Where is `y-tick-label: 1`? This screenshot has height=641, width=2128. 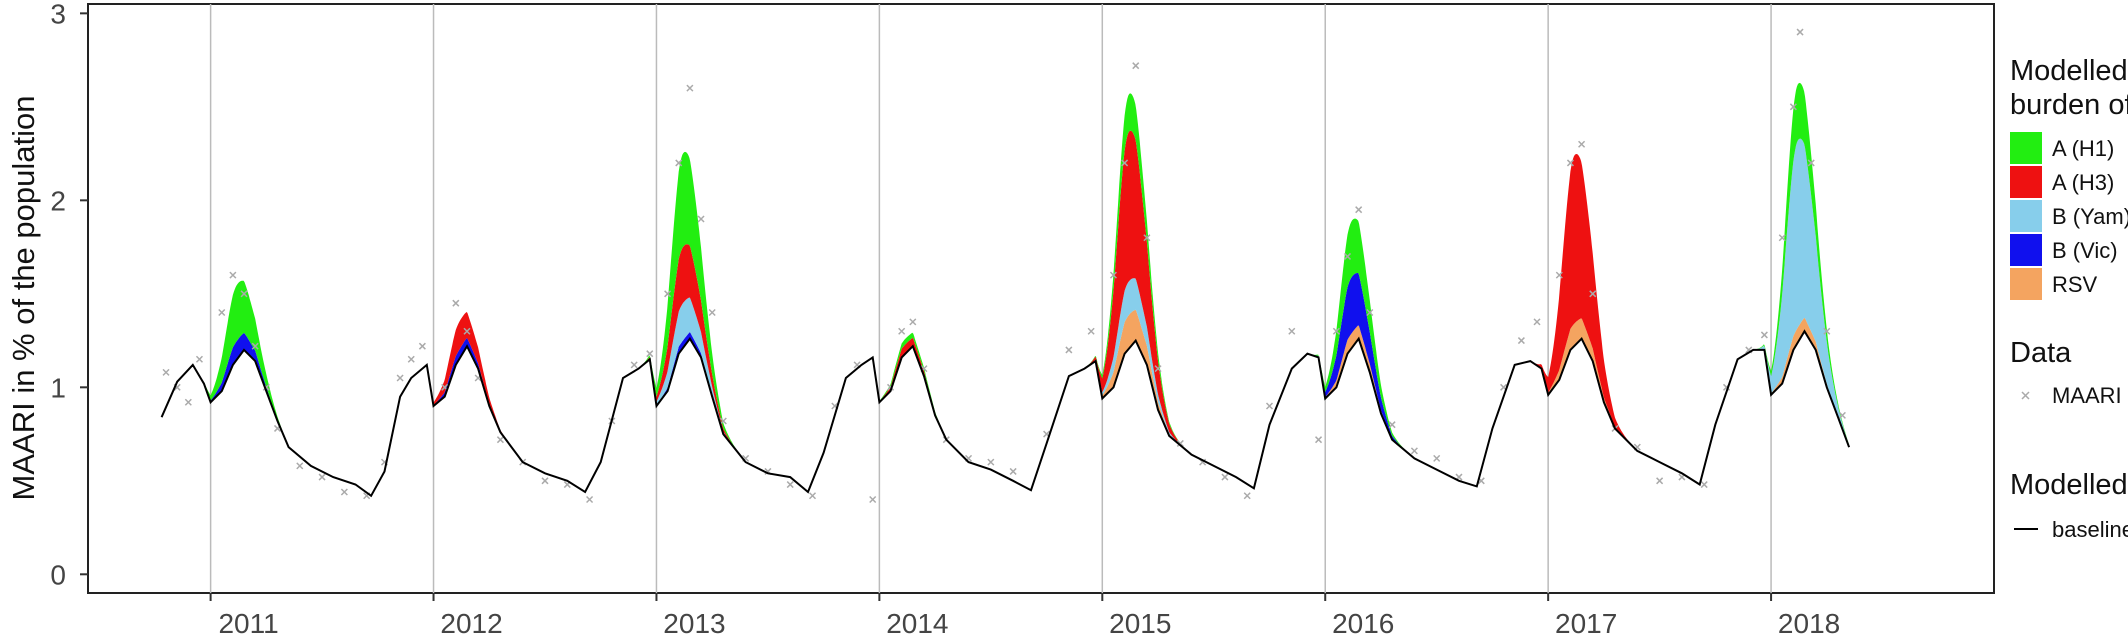 y-tick-label: 1 is located at coordinates (58, 387).